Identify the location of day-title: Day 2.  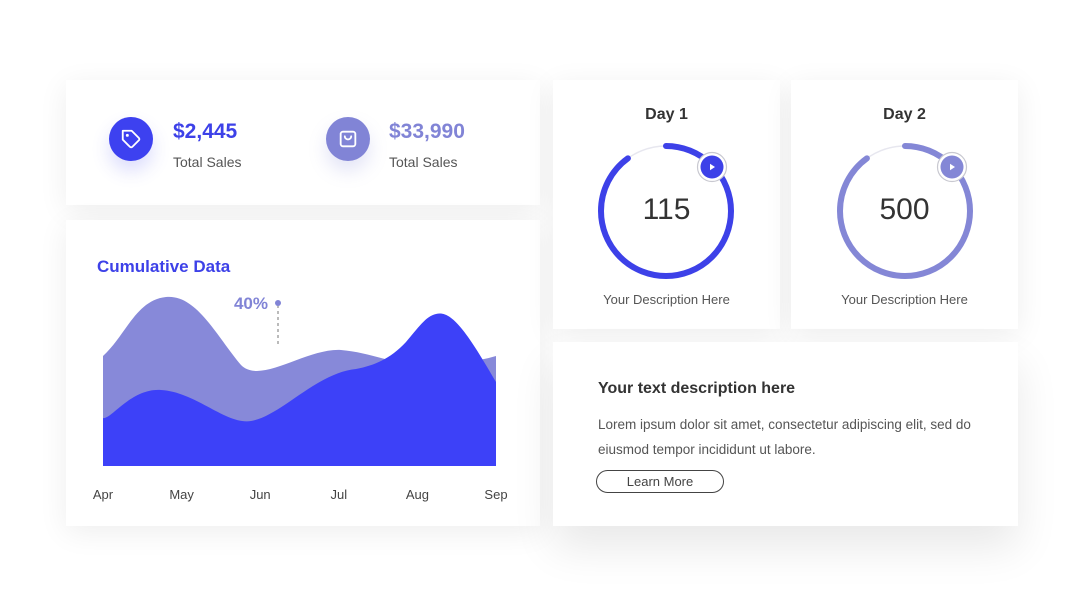
(904, 114).